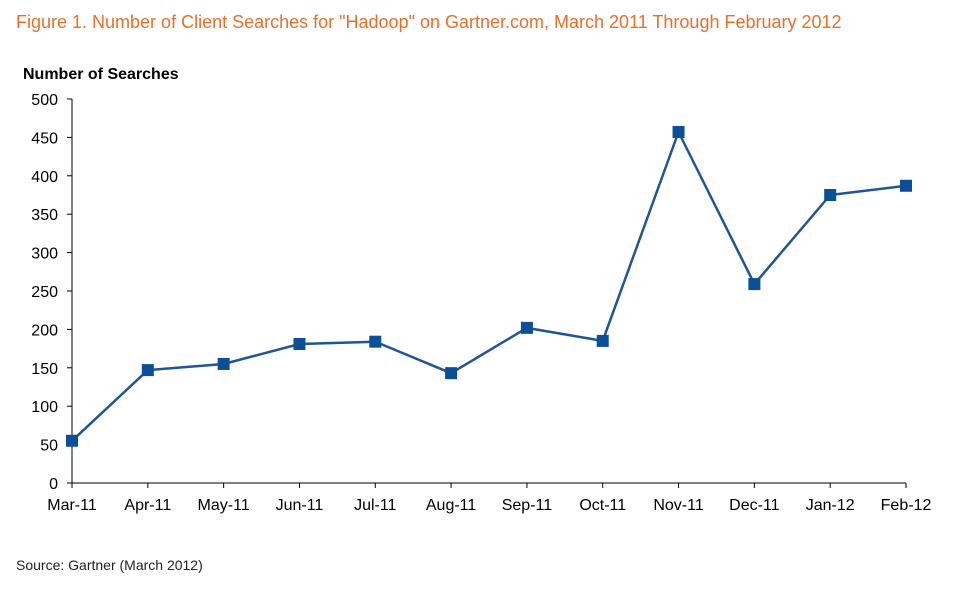  I want to click on x-tick-label: Dec-11, so click(754, 505).